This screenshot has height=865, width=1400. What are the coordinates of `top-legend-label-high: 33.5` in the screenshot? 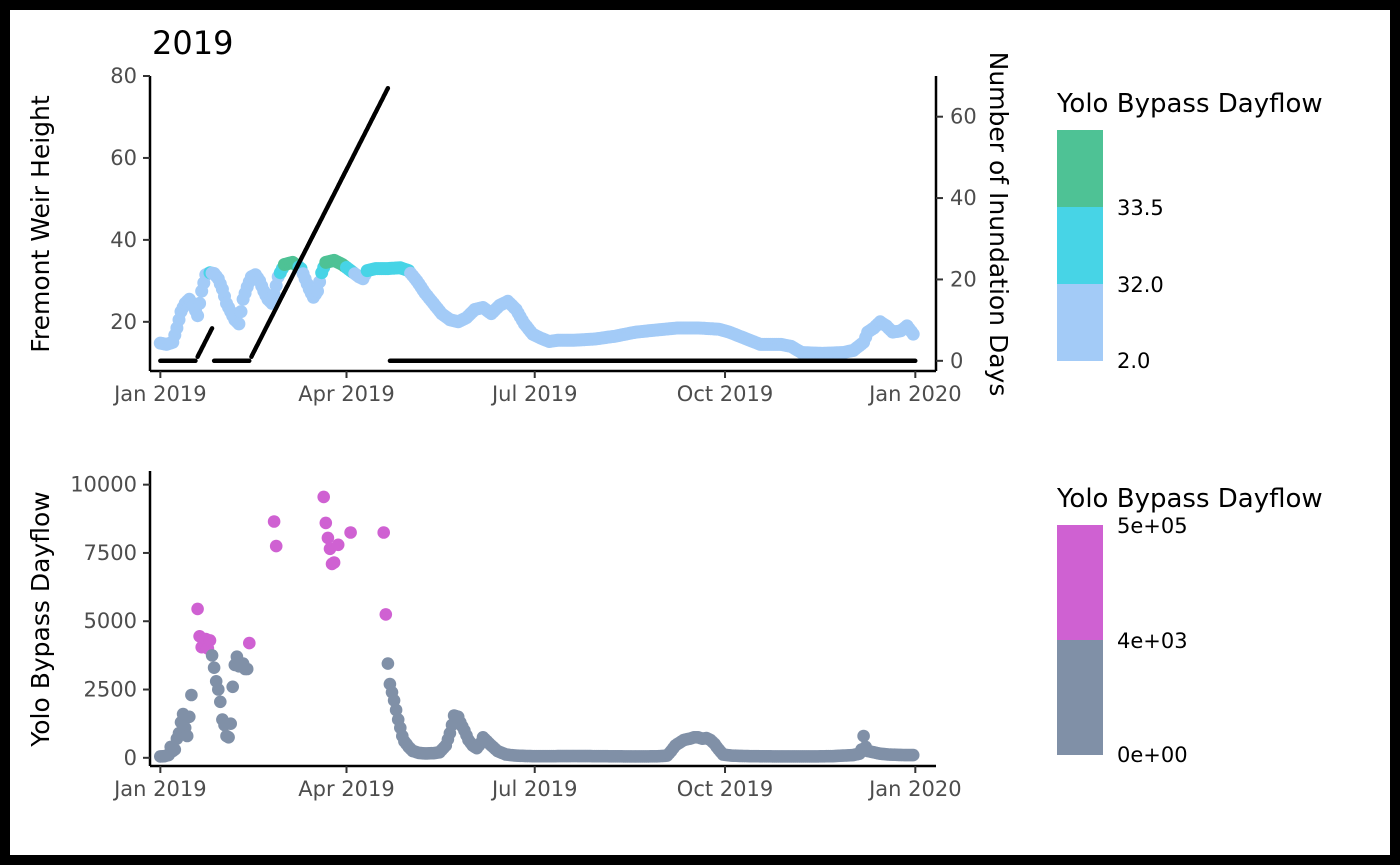 It's located at (1140, 208).